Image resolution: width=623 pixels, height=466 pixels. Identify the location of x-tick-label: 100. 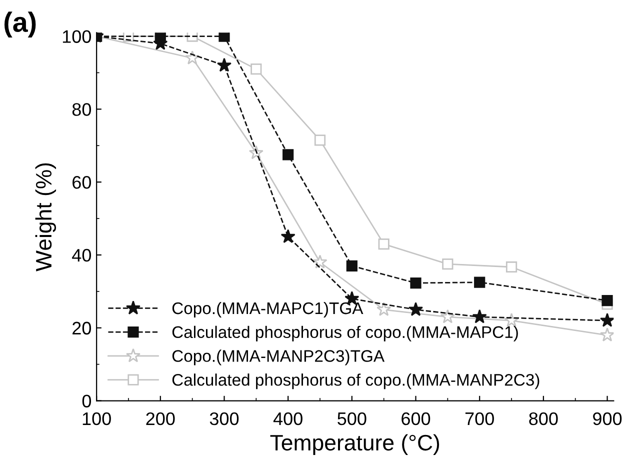
(96, 419).